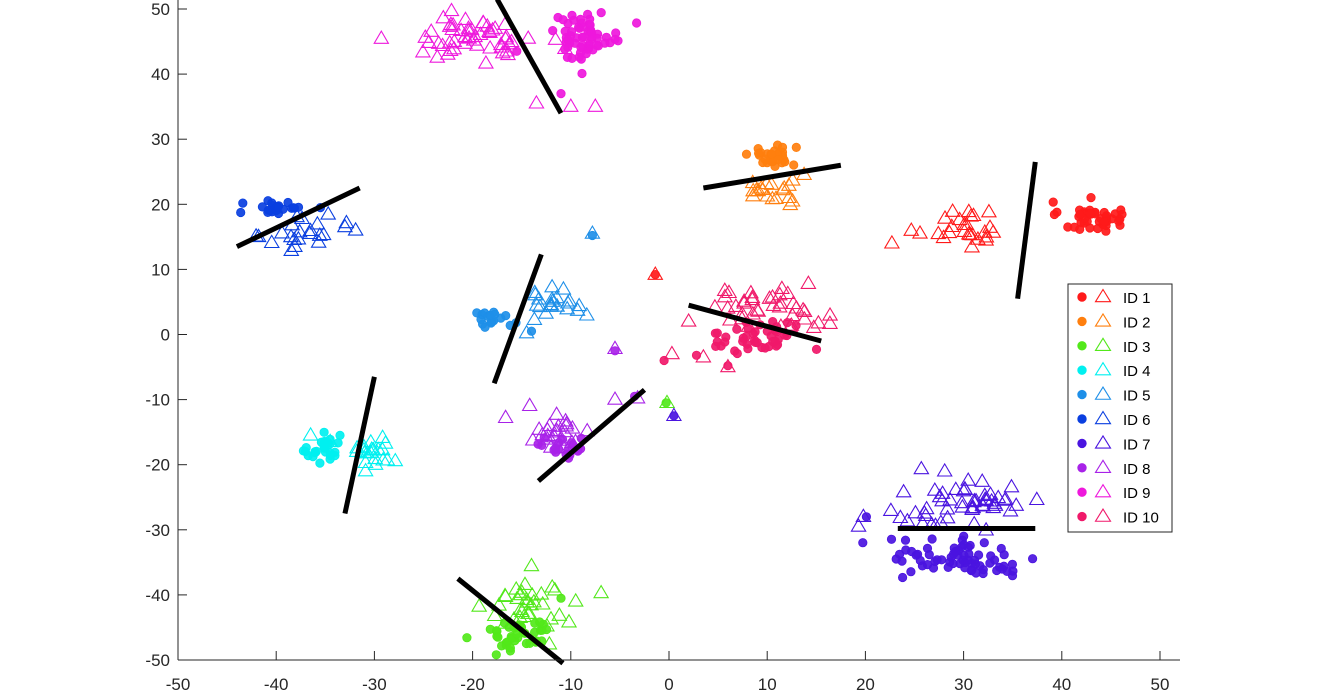 The image size is (1324, 696). What do you see at coordinates (758, 153) in the screenshot?
I see `id-2-dot-point` at bounding box center [758, 153].